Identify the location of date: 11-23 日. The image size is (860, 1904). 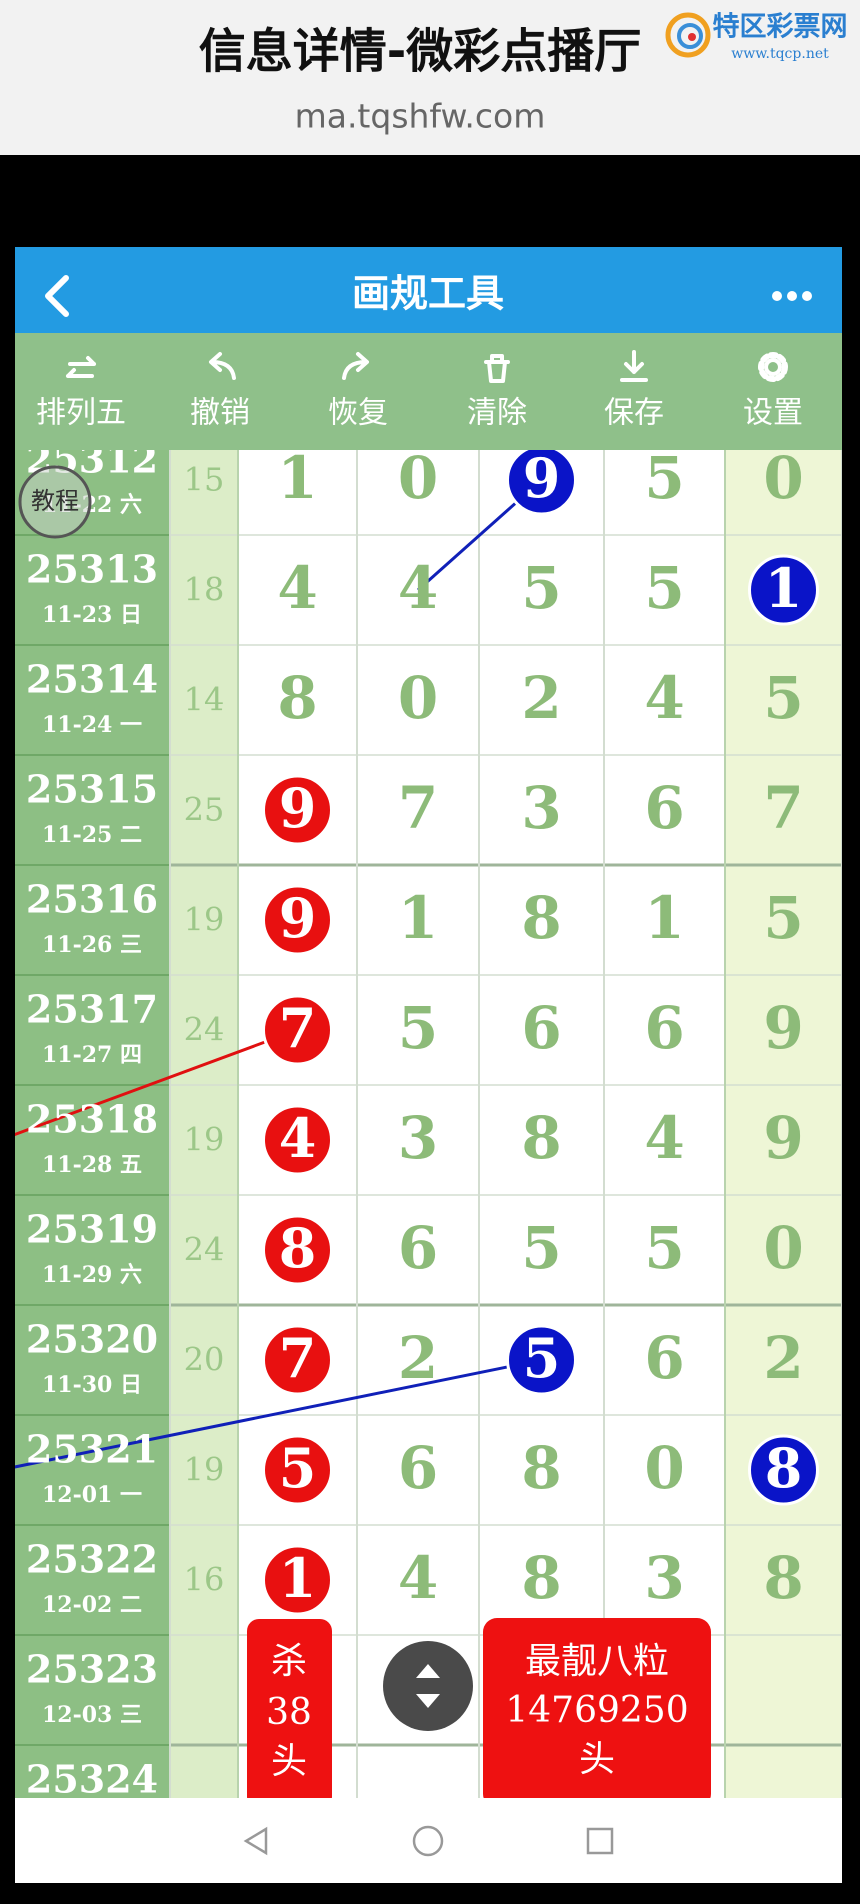
(92, 615).